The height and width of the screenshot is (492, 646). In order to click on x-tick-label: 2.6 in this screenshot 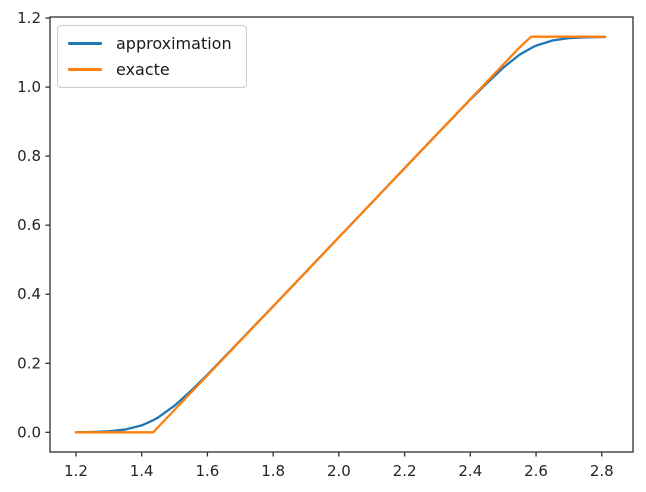, I will do `click(536, 471)`.